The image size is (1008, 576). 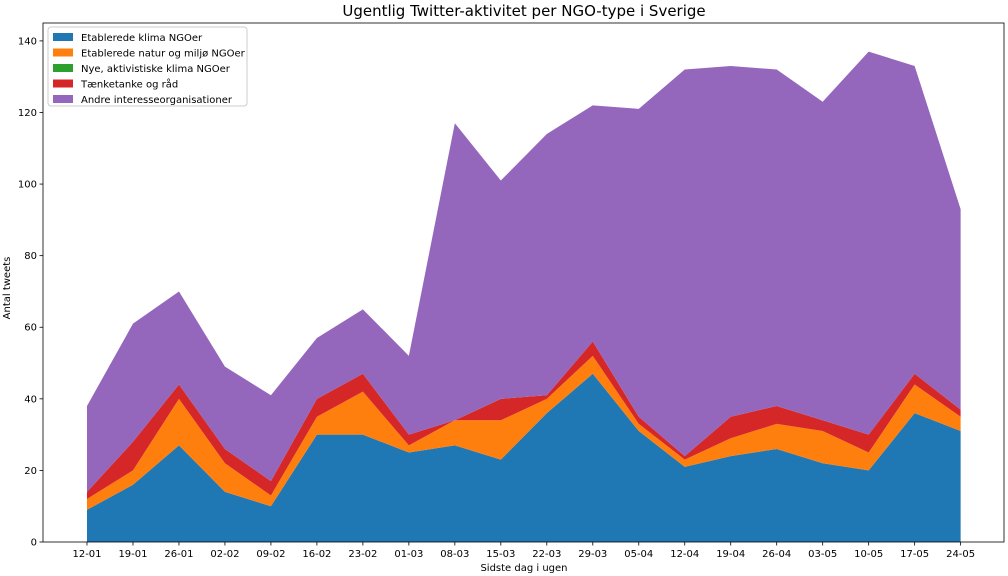 I want to click on x-tick-label: 23-02, so click(x=362, y=554).